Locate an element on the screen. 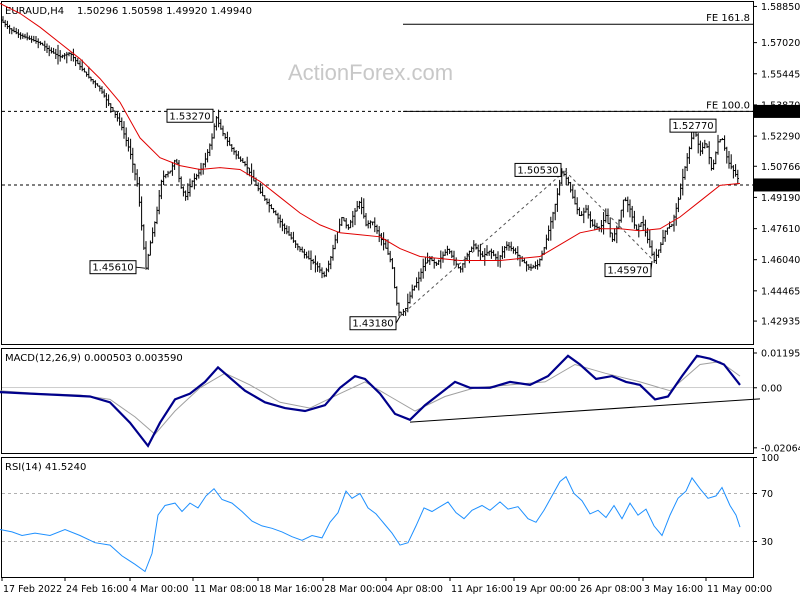 The width and height of the screenshot is (800, 600). fib-level-label: FE 100.0 is located at coordinates (728, 105).